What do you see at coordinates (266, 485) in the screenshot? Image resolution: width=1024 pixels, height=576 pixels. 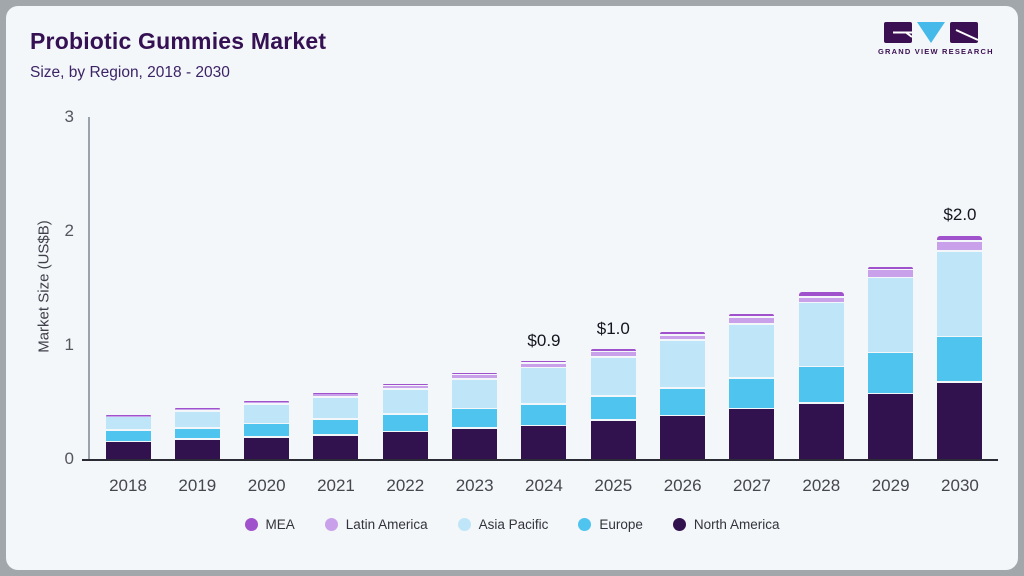 I see `x-axis-label: 2020` at bounding box center [266, 485].